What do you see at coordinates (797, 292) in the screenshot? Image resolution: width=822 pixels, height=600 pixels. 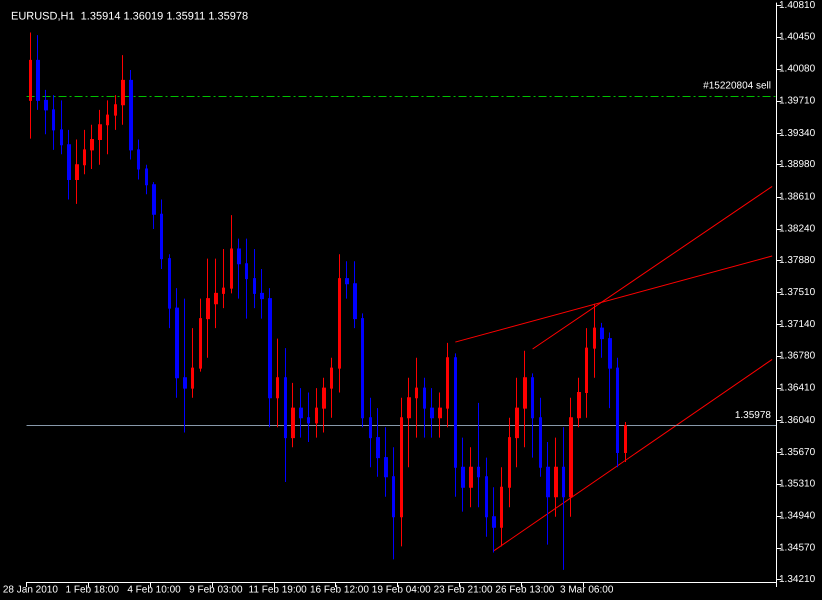 I see `y-tick-label: 1.37510` at bounding box center [797, 292].